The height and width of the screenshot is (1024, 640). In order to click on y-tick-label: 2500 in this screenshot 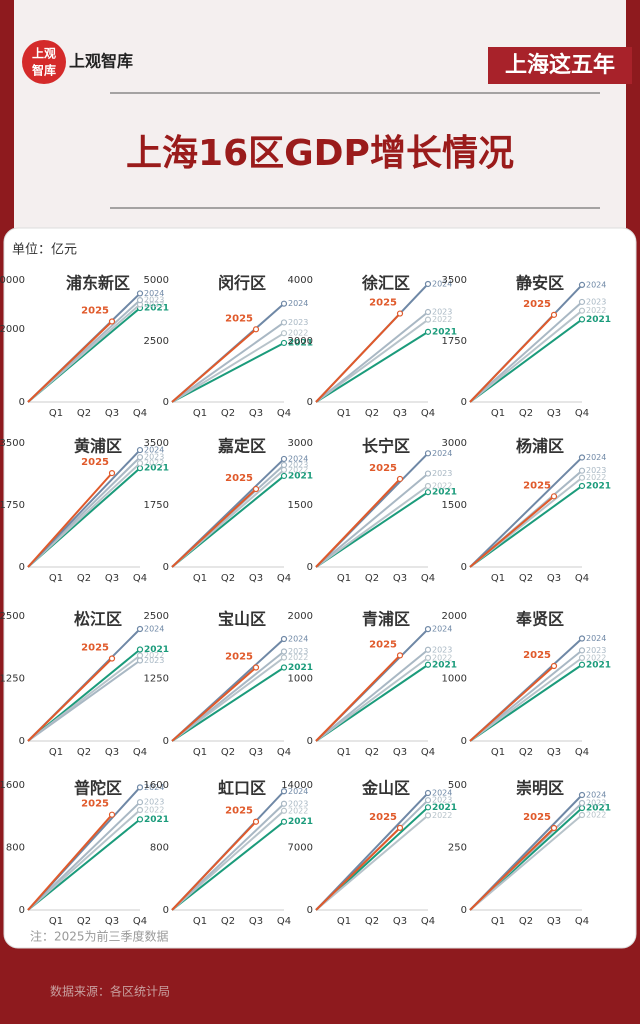, I will do `click(156, 341)`.